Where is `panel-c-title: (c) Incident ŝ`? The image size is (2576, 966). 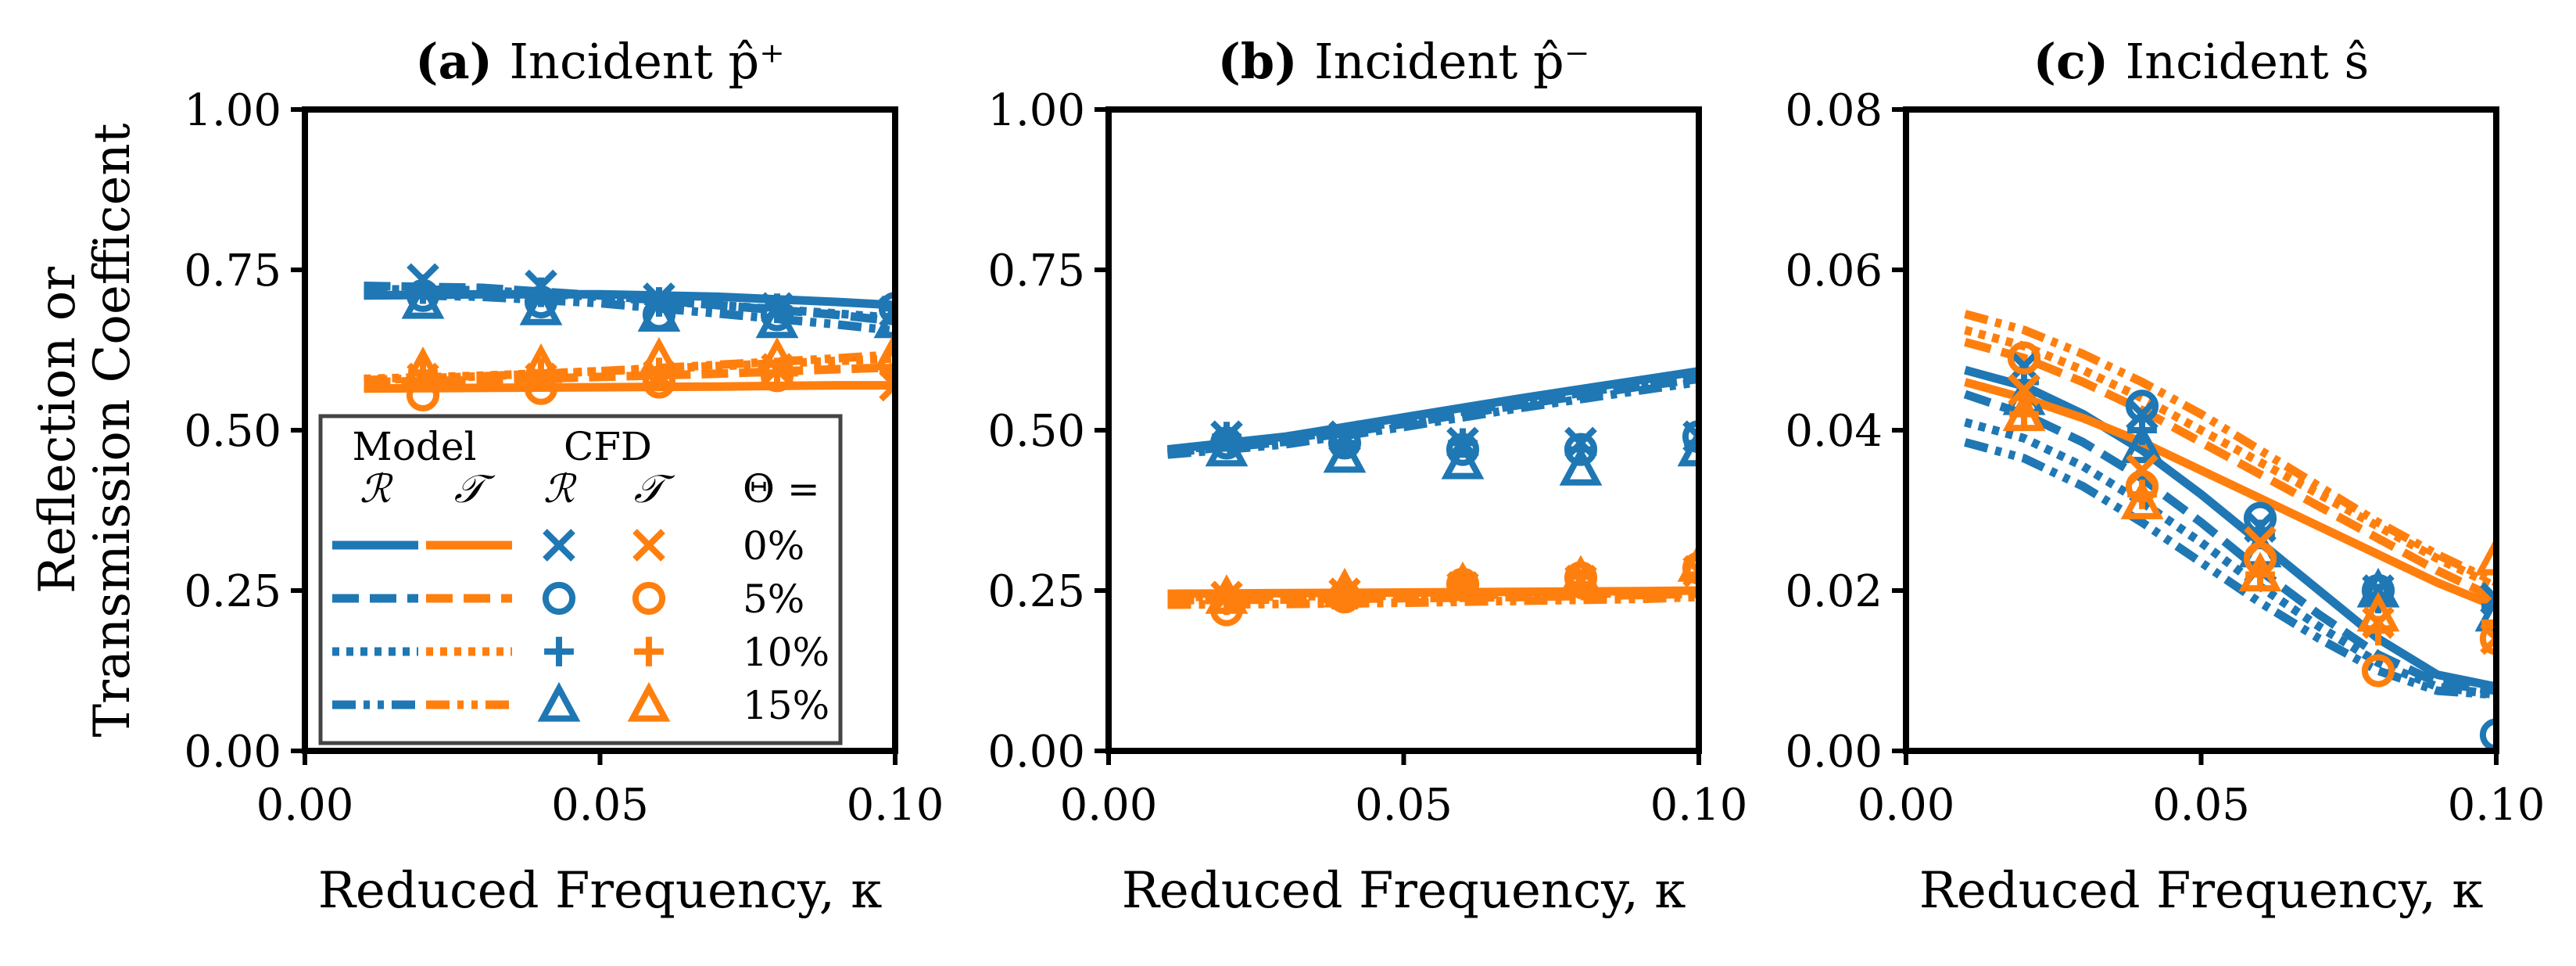 panel-c-title: (c) Incident ŝ is located at coordinates (2201, 62).